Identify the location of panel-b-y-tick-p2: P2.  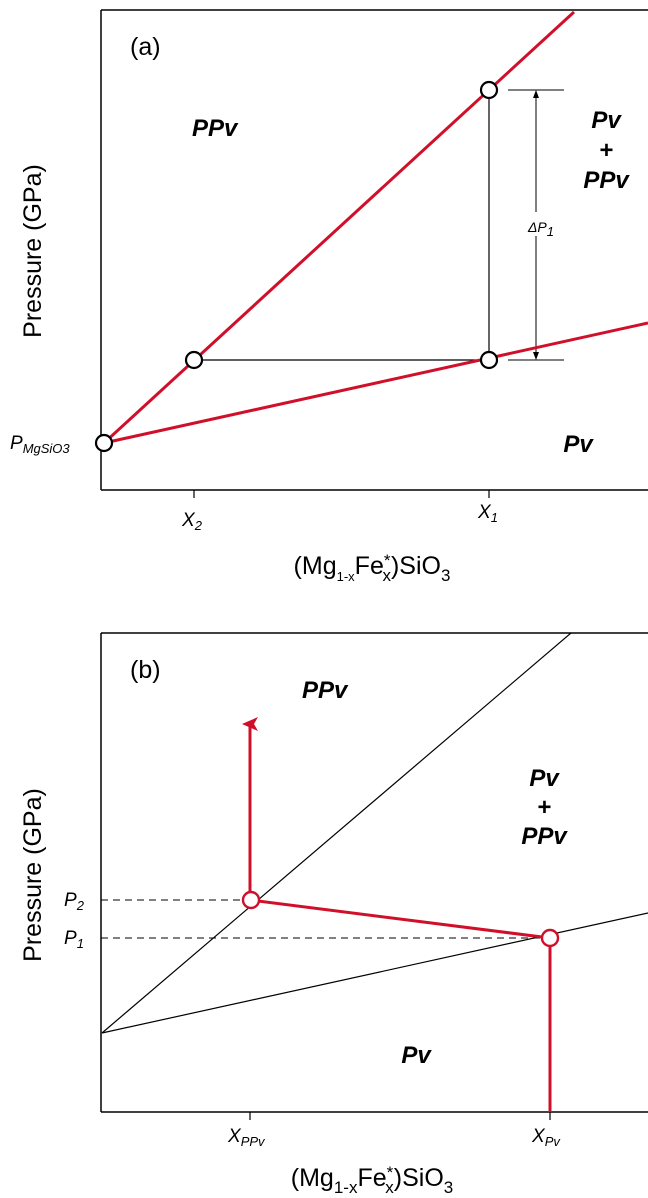
(74, 901).